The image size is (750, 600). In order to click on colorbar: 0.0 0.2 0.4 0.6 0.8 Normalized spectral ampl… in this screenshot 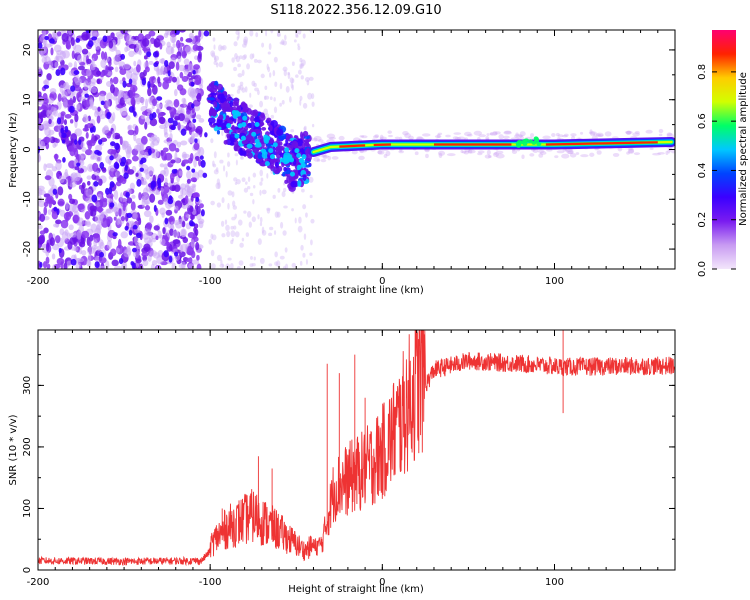, I will do `click(723, 153)`.